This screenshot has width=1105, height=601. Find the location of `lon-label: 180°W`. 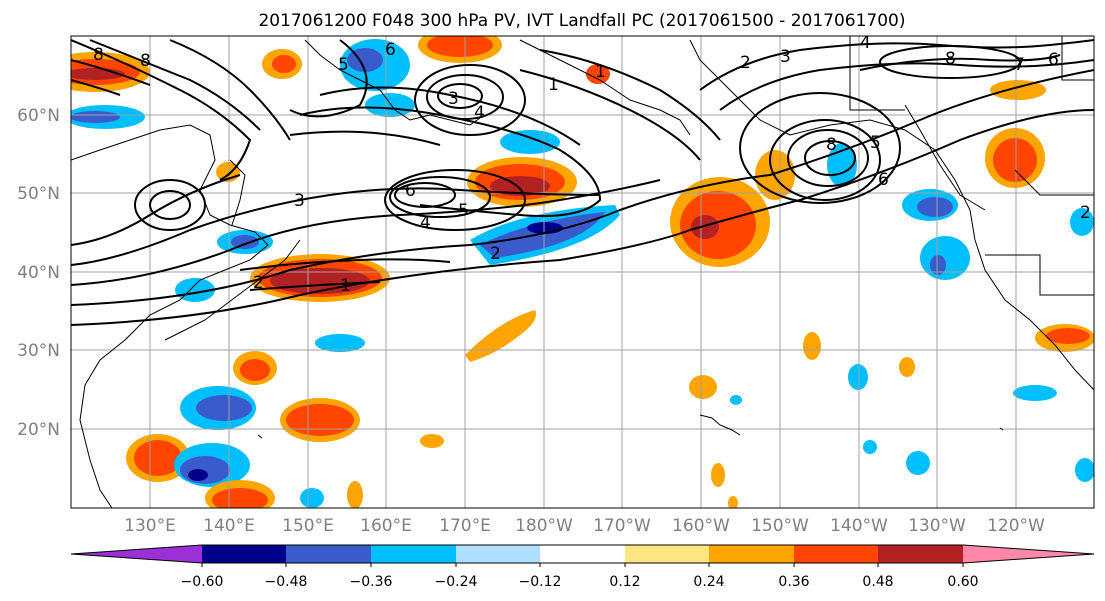

lon-label: 180°W is located at coordinates (544, 526).